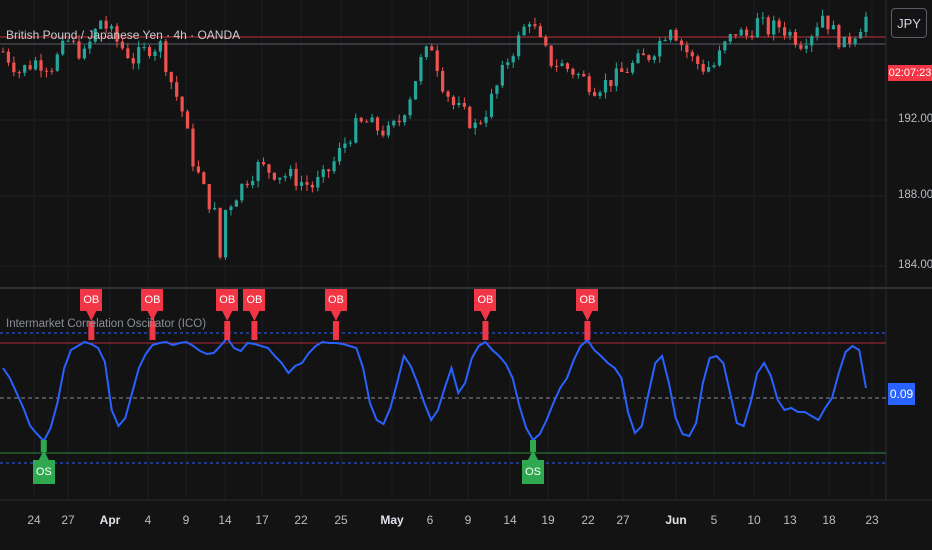 The height and width of the screenshot is (550, 932). I want to click on time-axis-label: 9, so click(468, 520).